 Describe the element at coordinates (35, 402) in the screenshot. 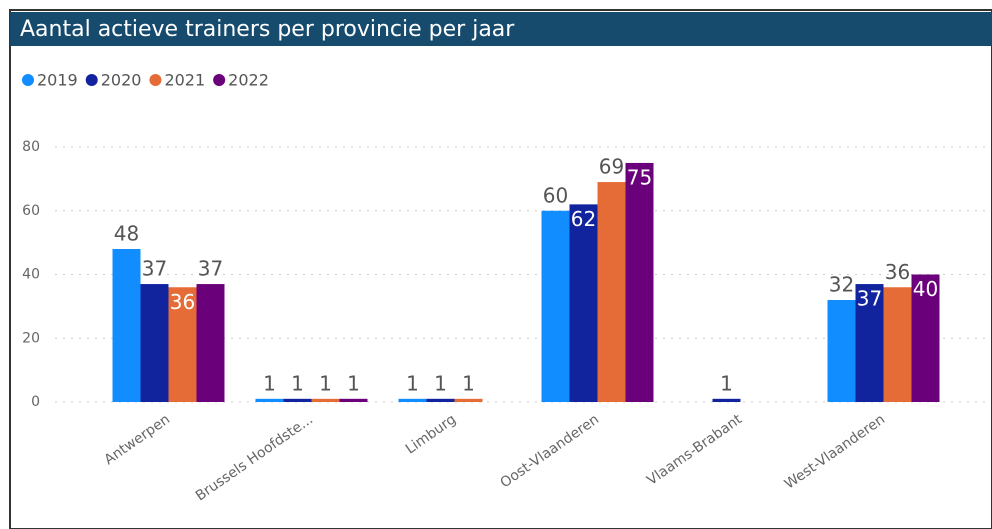

I see `y-tick-label: 0` at that location.